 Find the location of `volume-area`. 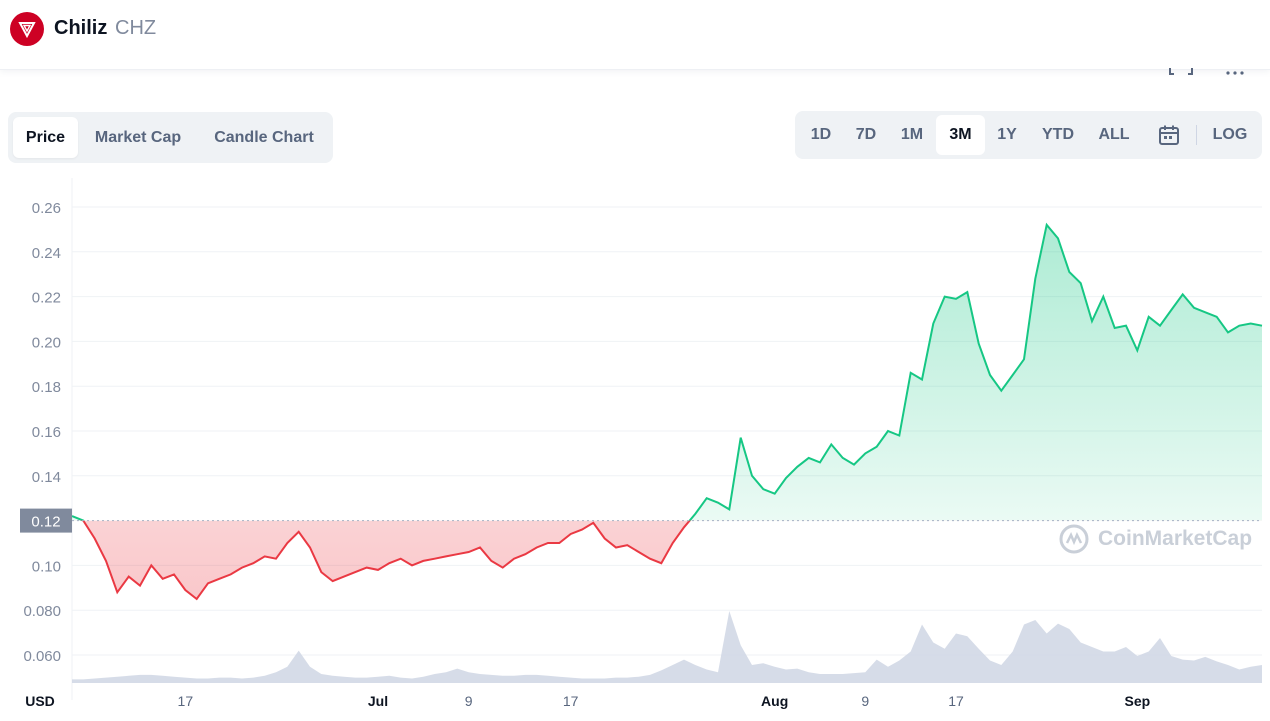

volume-area is located at coordinates (667, 647).